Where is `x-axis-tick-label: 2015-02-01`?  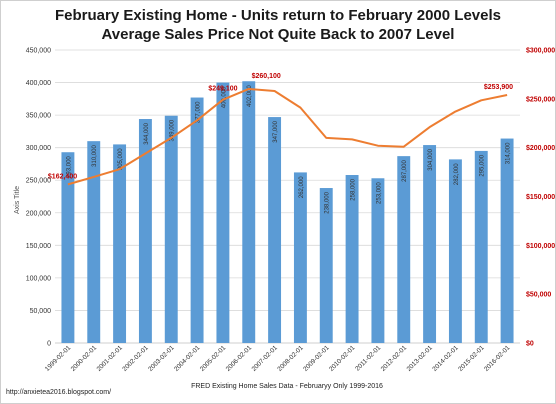
x-axis-tick-label: 2015-02-01 is located at coordinates (471, 358).